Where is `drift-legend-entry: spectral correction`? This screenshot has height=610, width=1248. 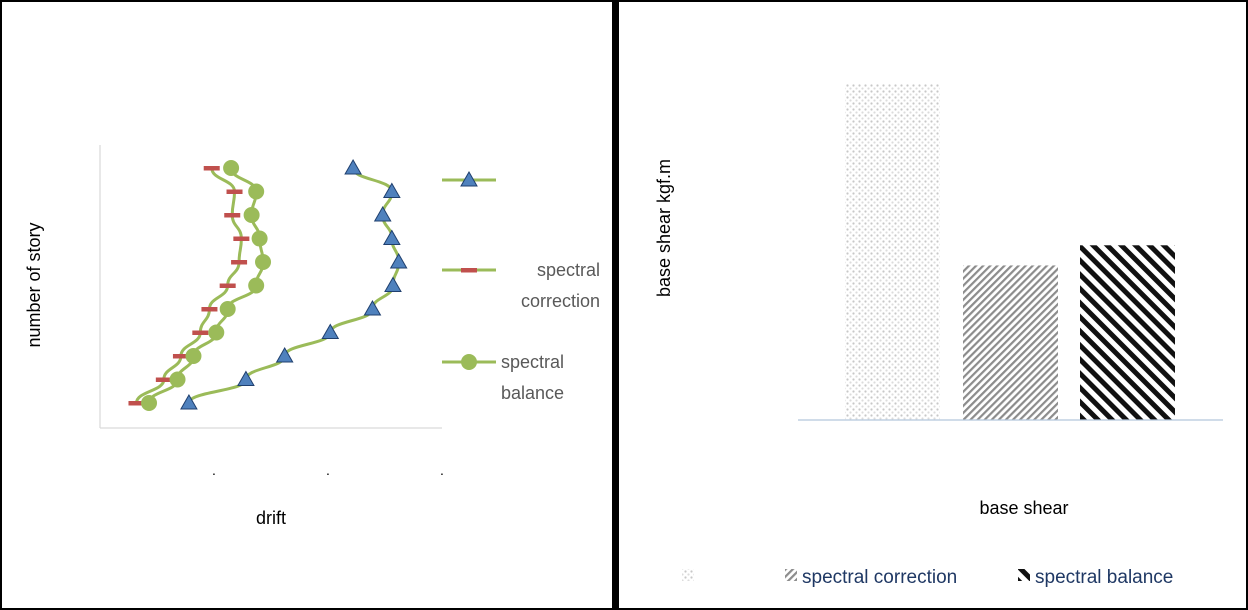
drift-legend-entry: spectral correction is located at coordinates (521, 285).